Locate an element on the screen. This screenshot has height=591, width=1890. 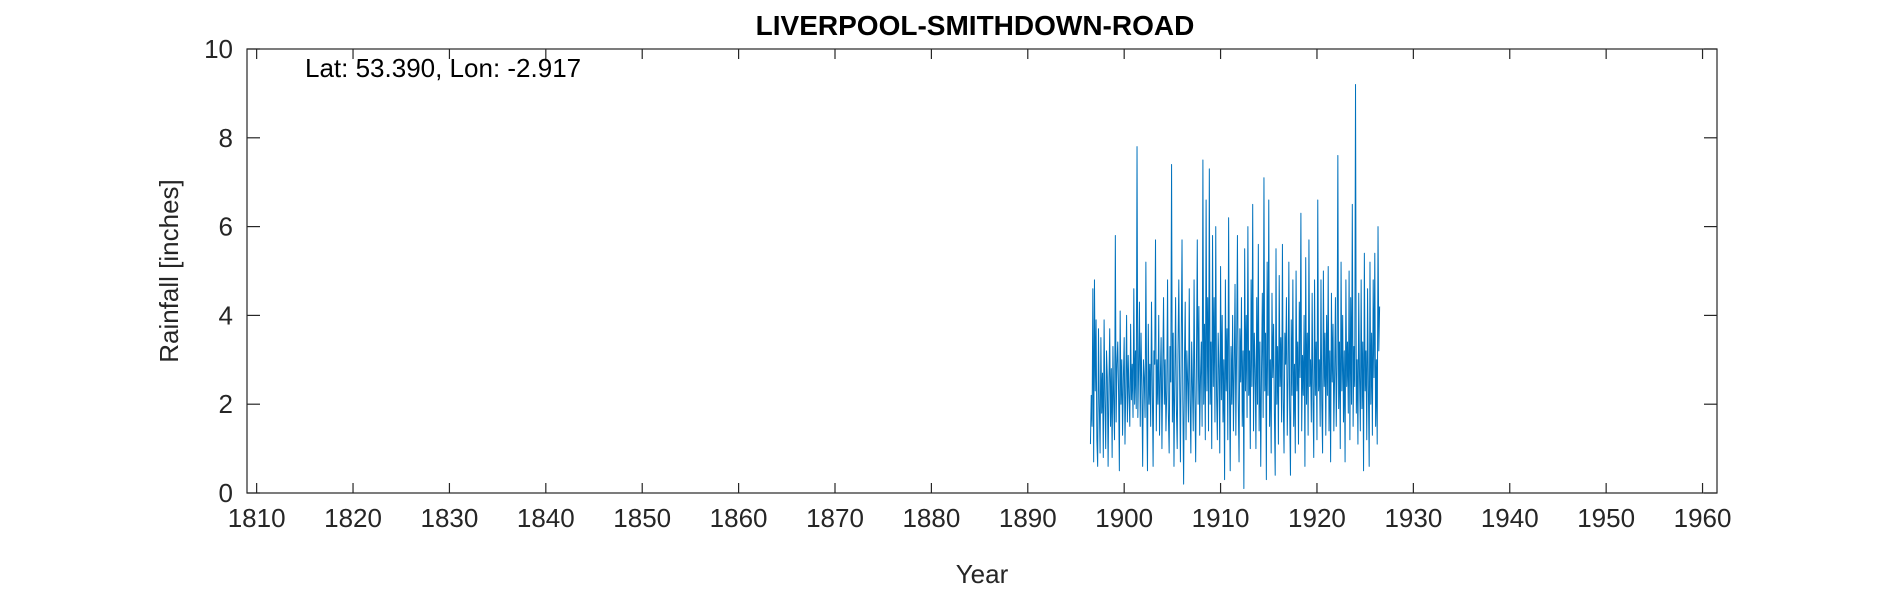
x-tick-label: 1940 is located at coordinates (1510, 518).